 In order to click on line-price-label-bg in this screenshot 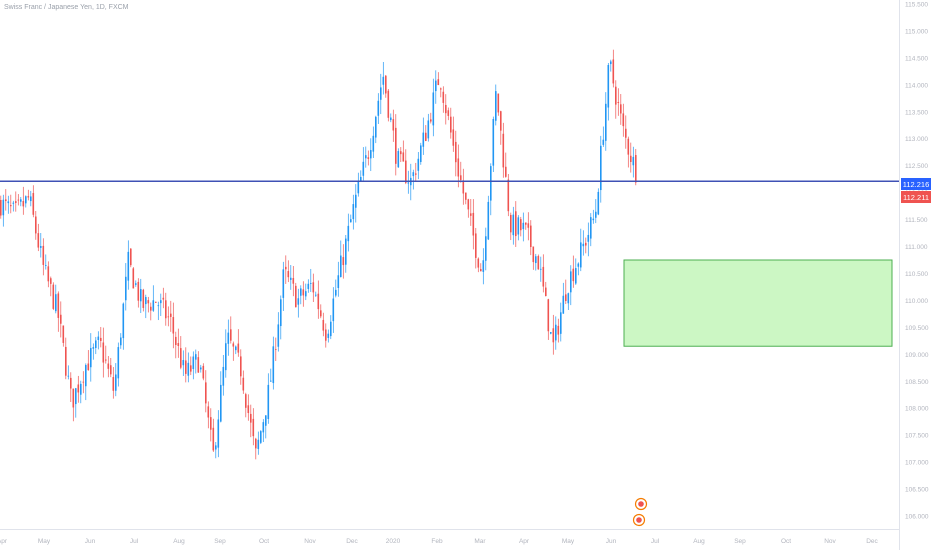, I will do `click(916, 197)`.